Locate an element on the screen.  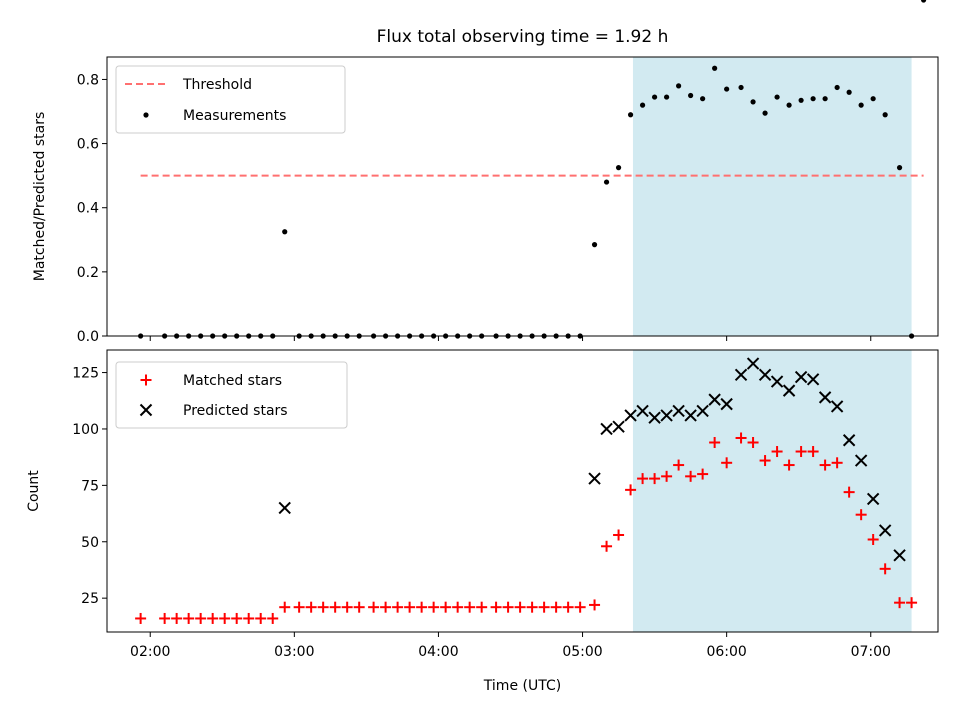
legend-predicted-swatch is located at coordinates (146, 410).